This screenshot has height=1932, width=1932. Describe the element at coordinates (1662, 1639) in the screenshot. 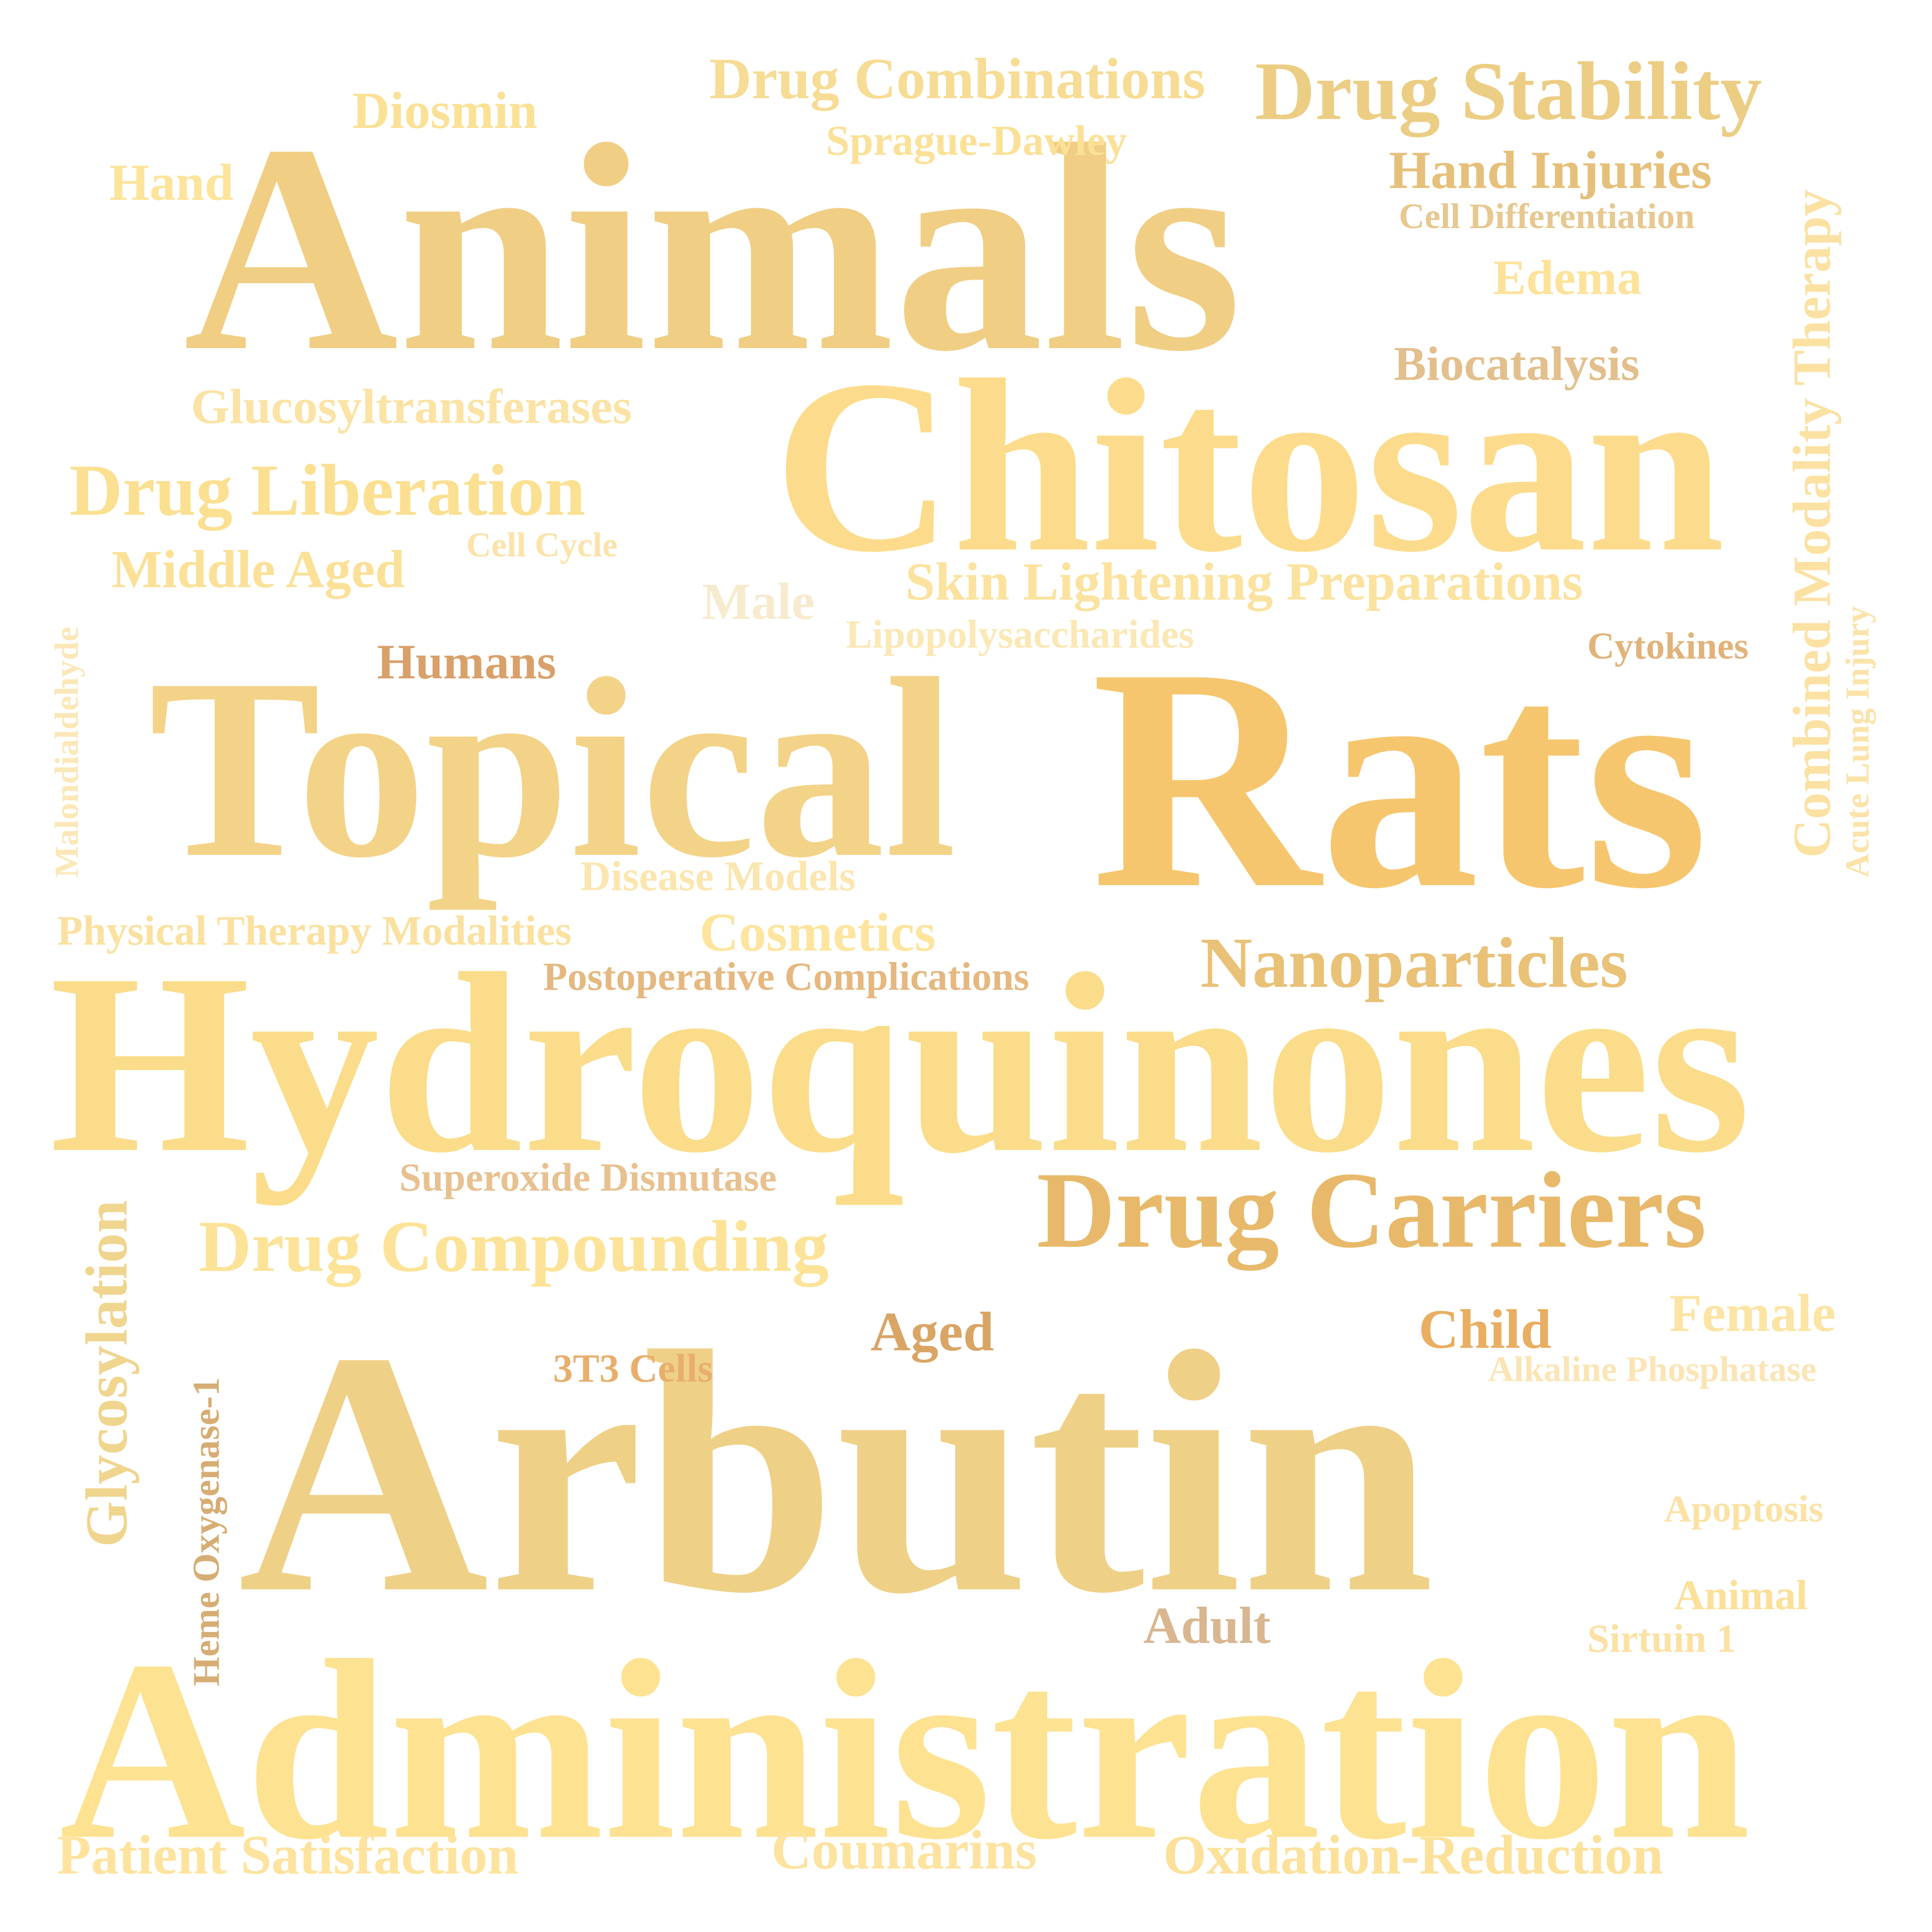

I see `word-sirtuin-1: Sirtuin 1` at that location.